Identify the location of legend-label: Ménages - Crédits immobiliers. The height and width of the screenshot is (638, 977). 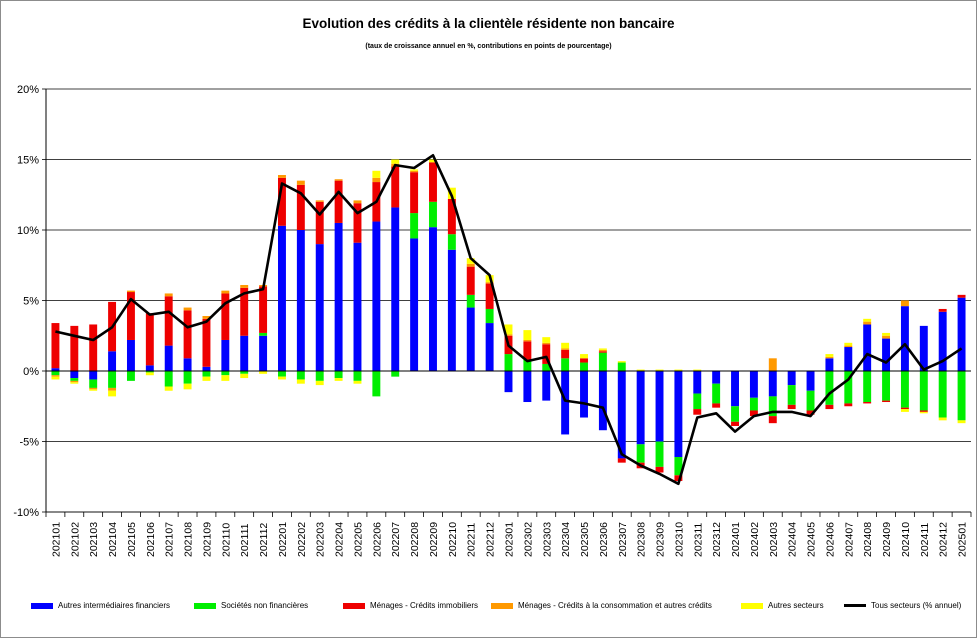
(424, 605).